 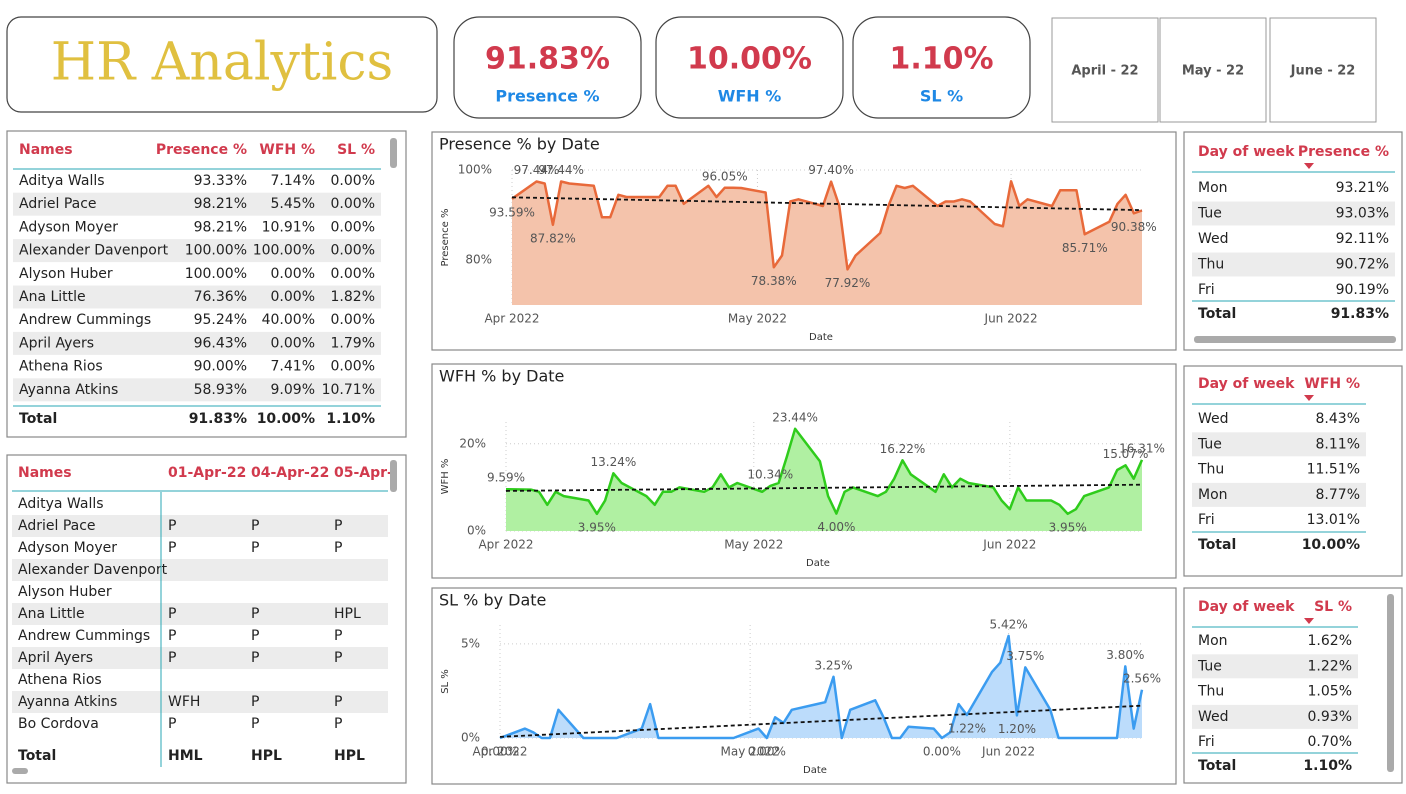 I want to click on slicer-label: June - 22, so click(x=1323, y=71).